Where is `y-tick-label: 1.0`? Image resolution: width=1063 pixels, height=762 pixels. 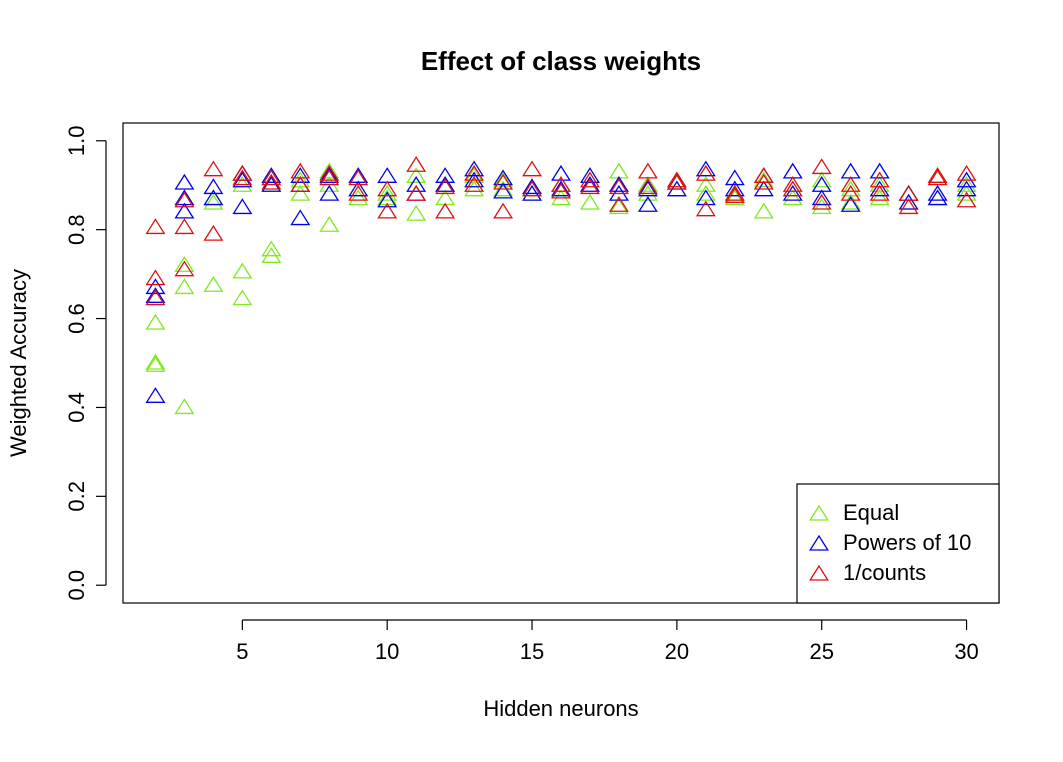 y-tick-label: 1.0 is located at coordinates (76, 140).